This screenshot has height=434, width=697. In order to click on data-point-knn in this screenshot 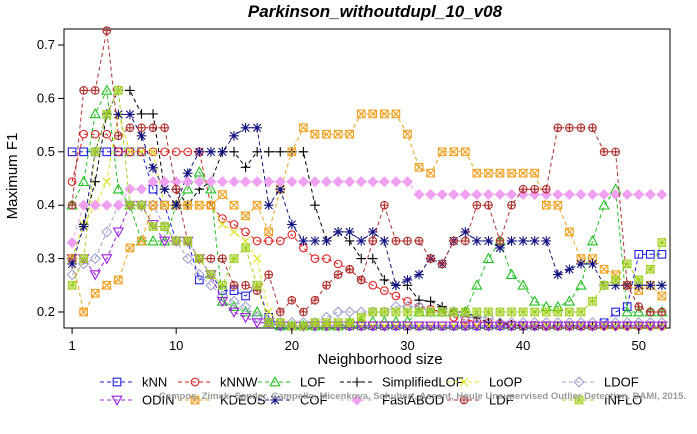, I will do `click(615, 312)`.